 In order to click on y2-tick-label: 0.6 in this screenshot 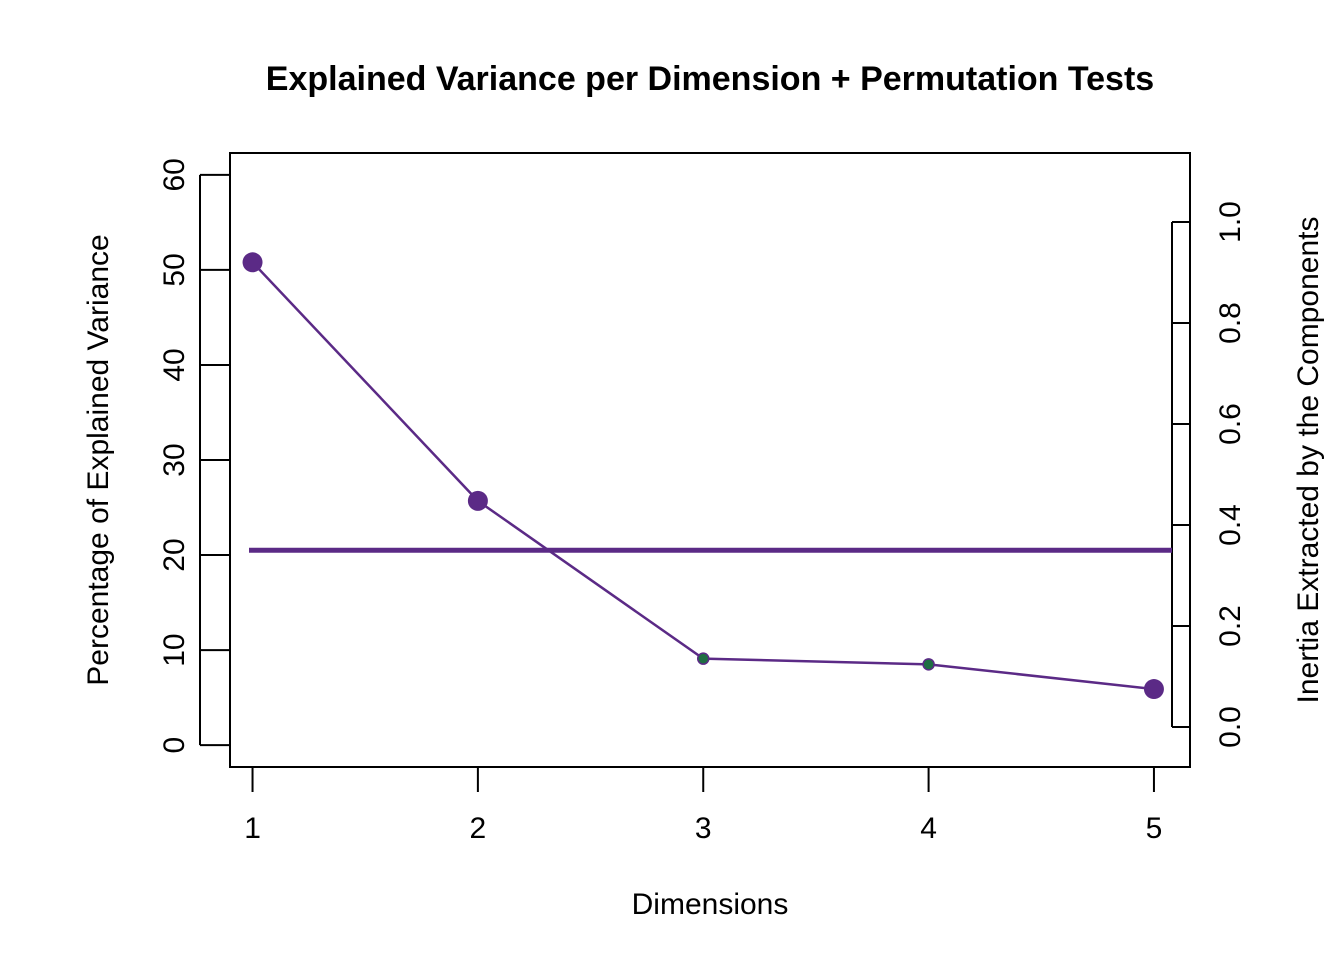, I will do `click(1230, 424)`.